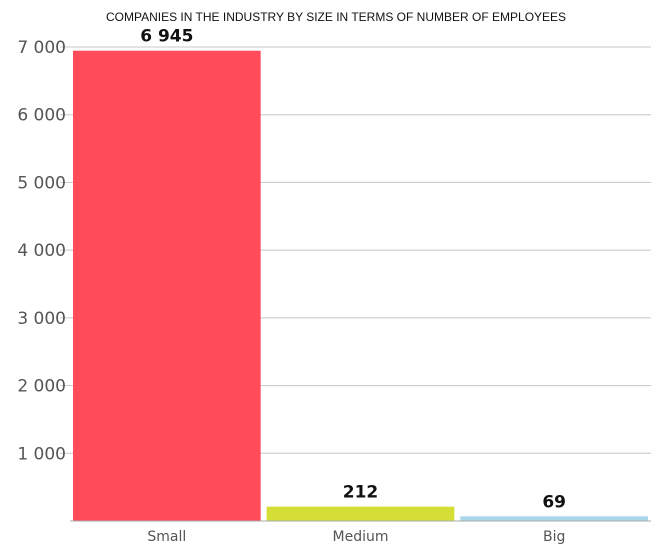 Image resolution: width=654 pixels, height=546 pixels. I want to click on x-axis-ticks: Small Medium Big, so click(356, 537).